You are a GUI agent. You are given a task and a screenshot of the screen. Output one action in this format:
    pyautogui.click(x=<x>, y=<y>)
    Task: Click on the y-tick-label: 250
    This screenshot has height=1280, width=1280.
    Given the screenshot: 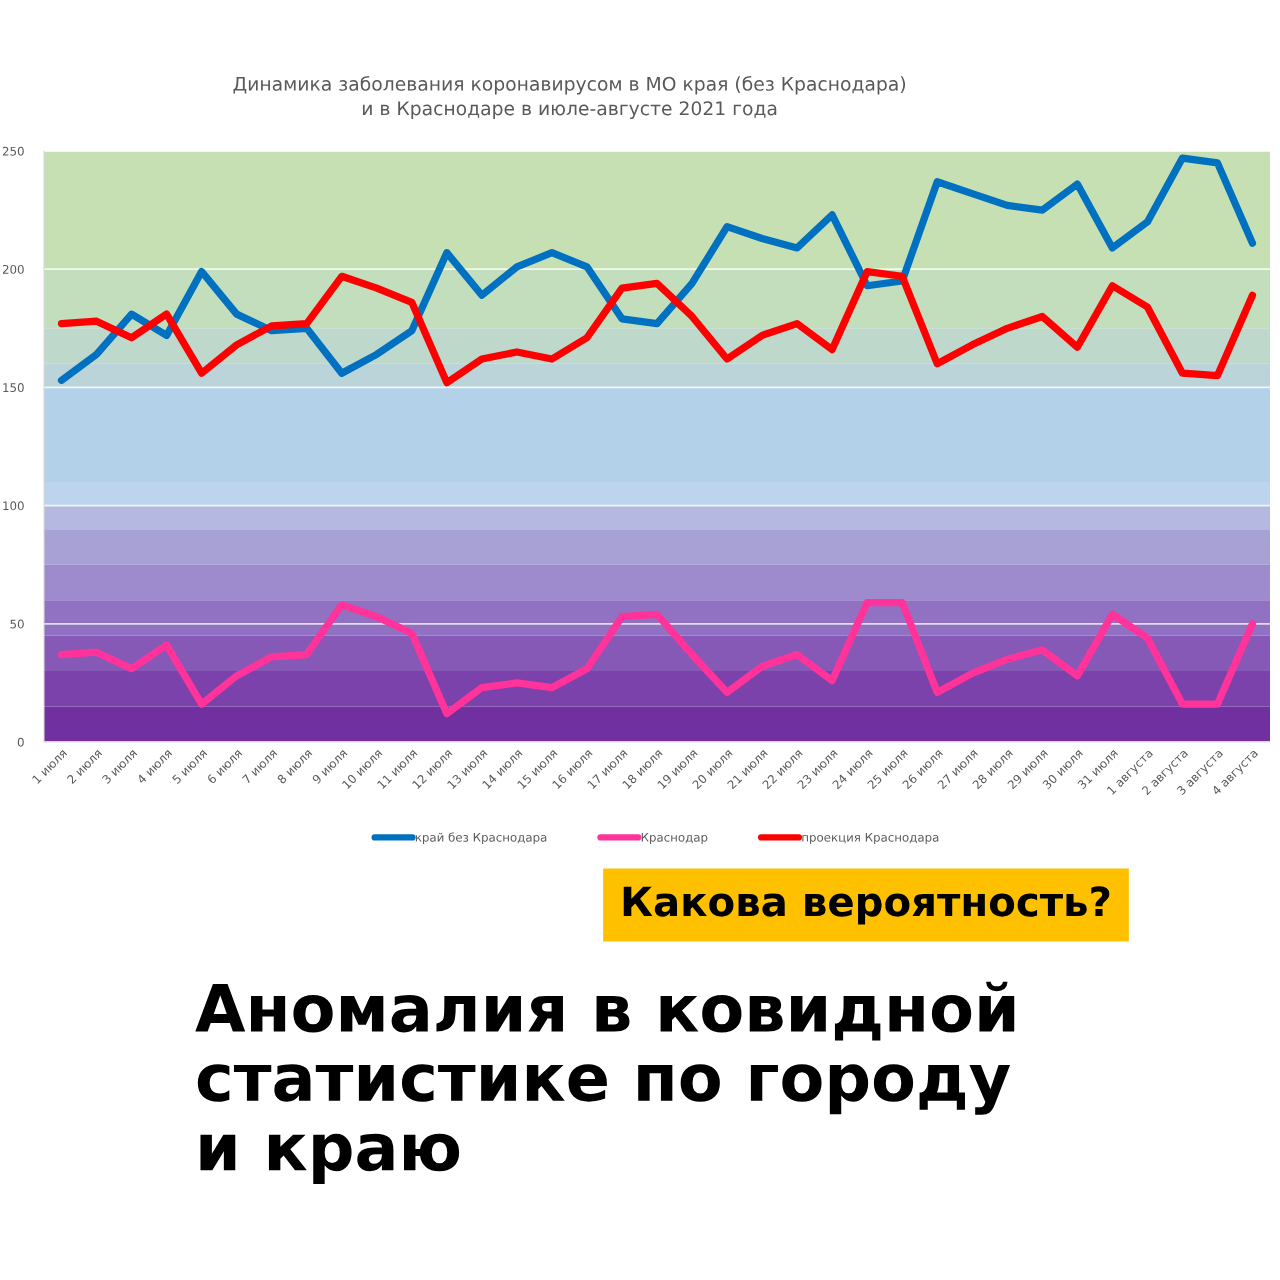 What is the action you would take?
    pyautogui.click(x=13, y=151)
    